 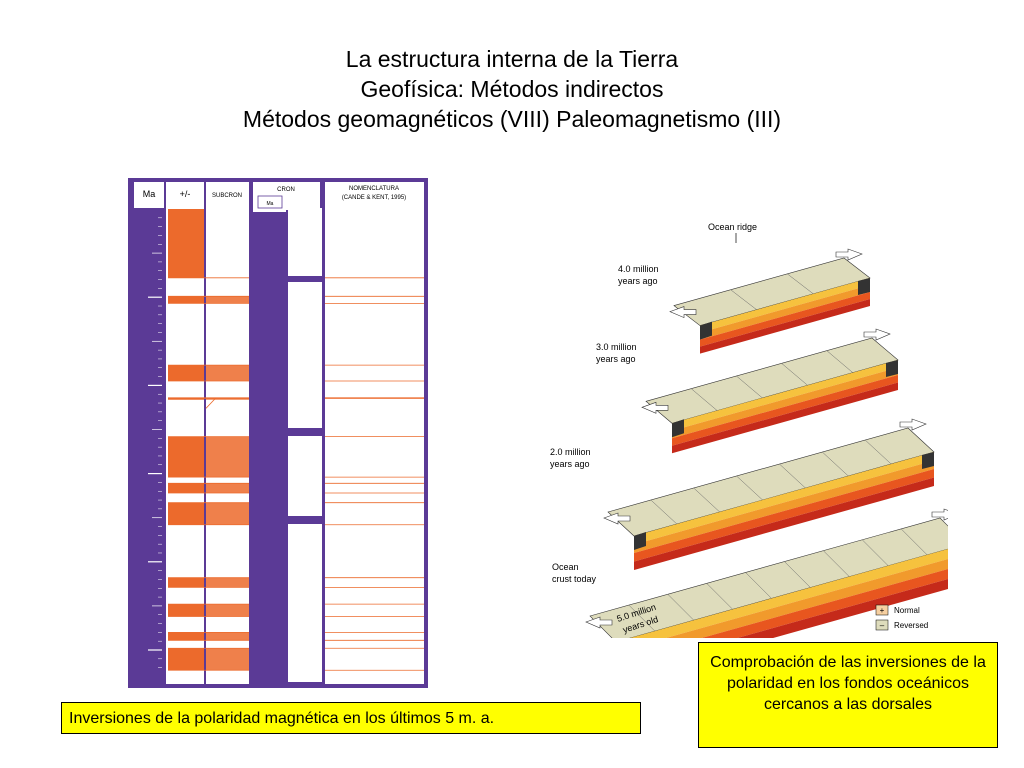 What do you see at coordinates (616, 359) in the screenshot?
I see `label-3ma-line2: years ago` at bounding box center [616, 359].